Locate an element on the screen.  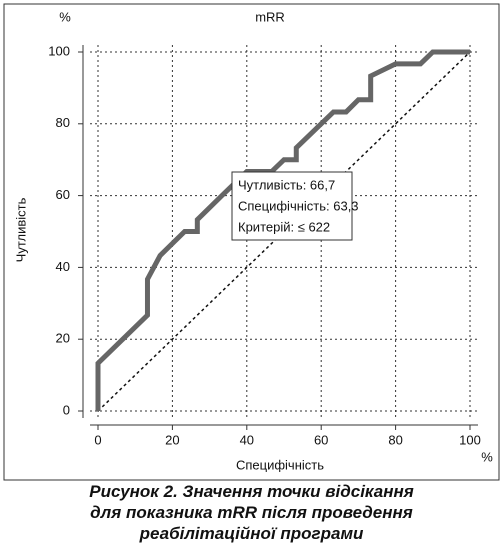
caption-line: реабілітаційної програми is located at coordinates (251, 533).